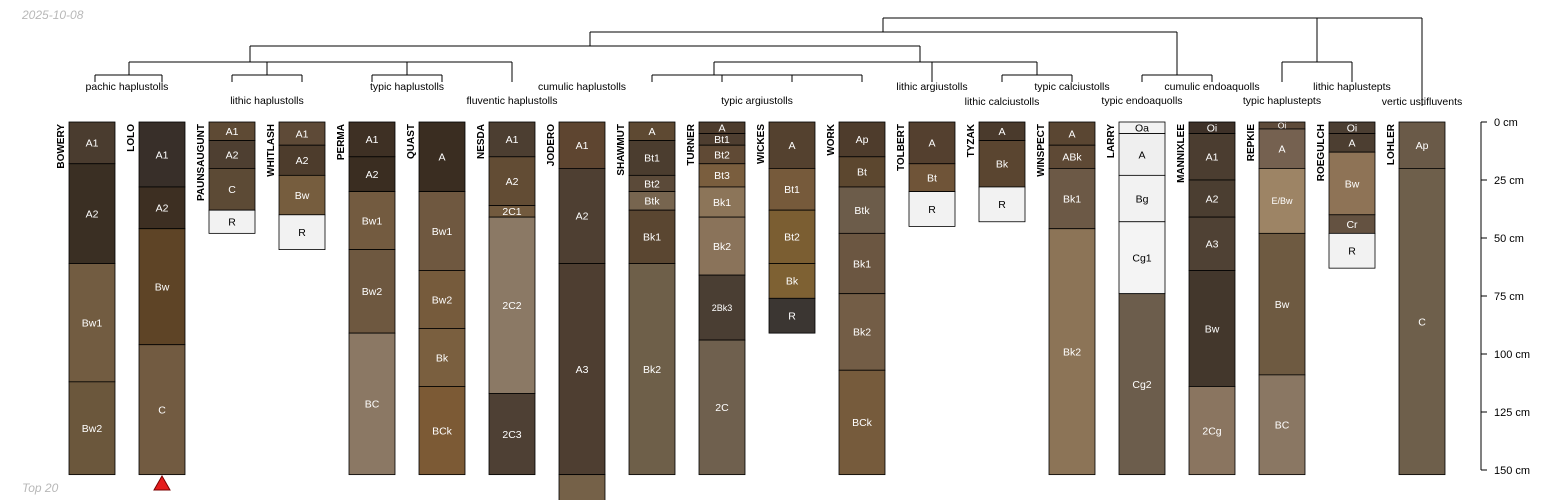 This screenshot has width=1550, height=500. Describe the element at coordinates (1142, 199) in the screenshot. I see `horizon-label: Bg` at that location.